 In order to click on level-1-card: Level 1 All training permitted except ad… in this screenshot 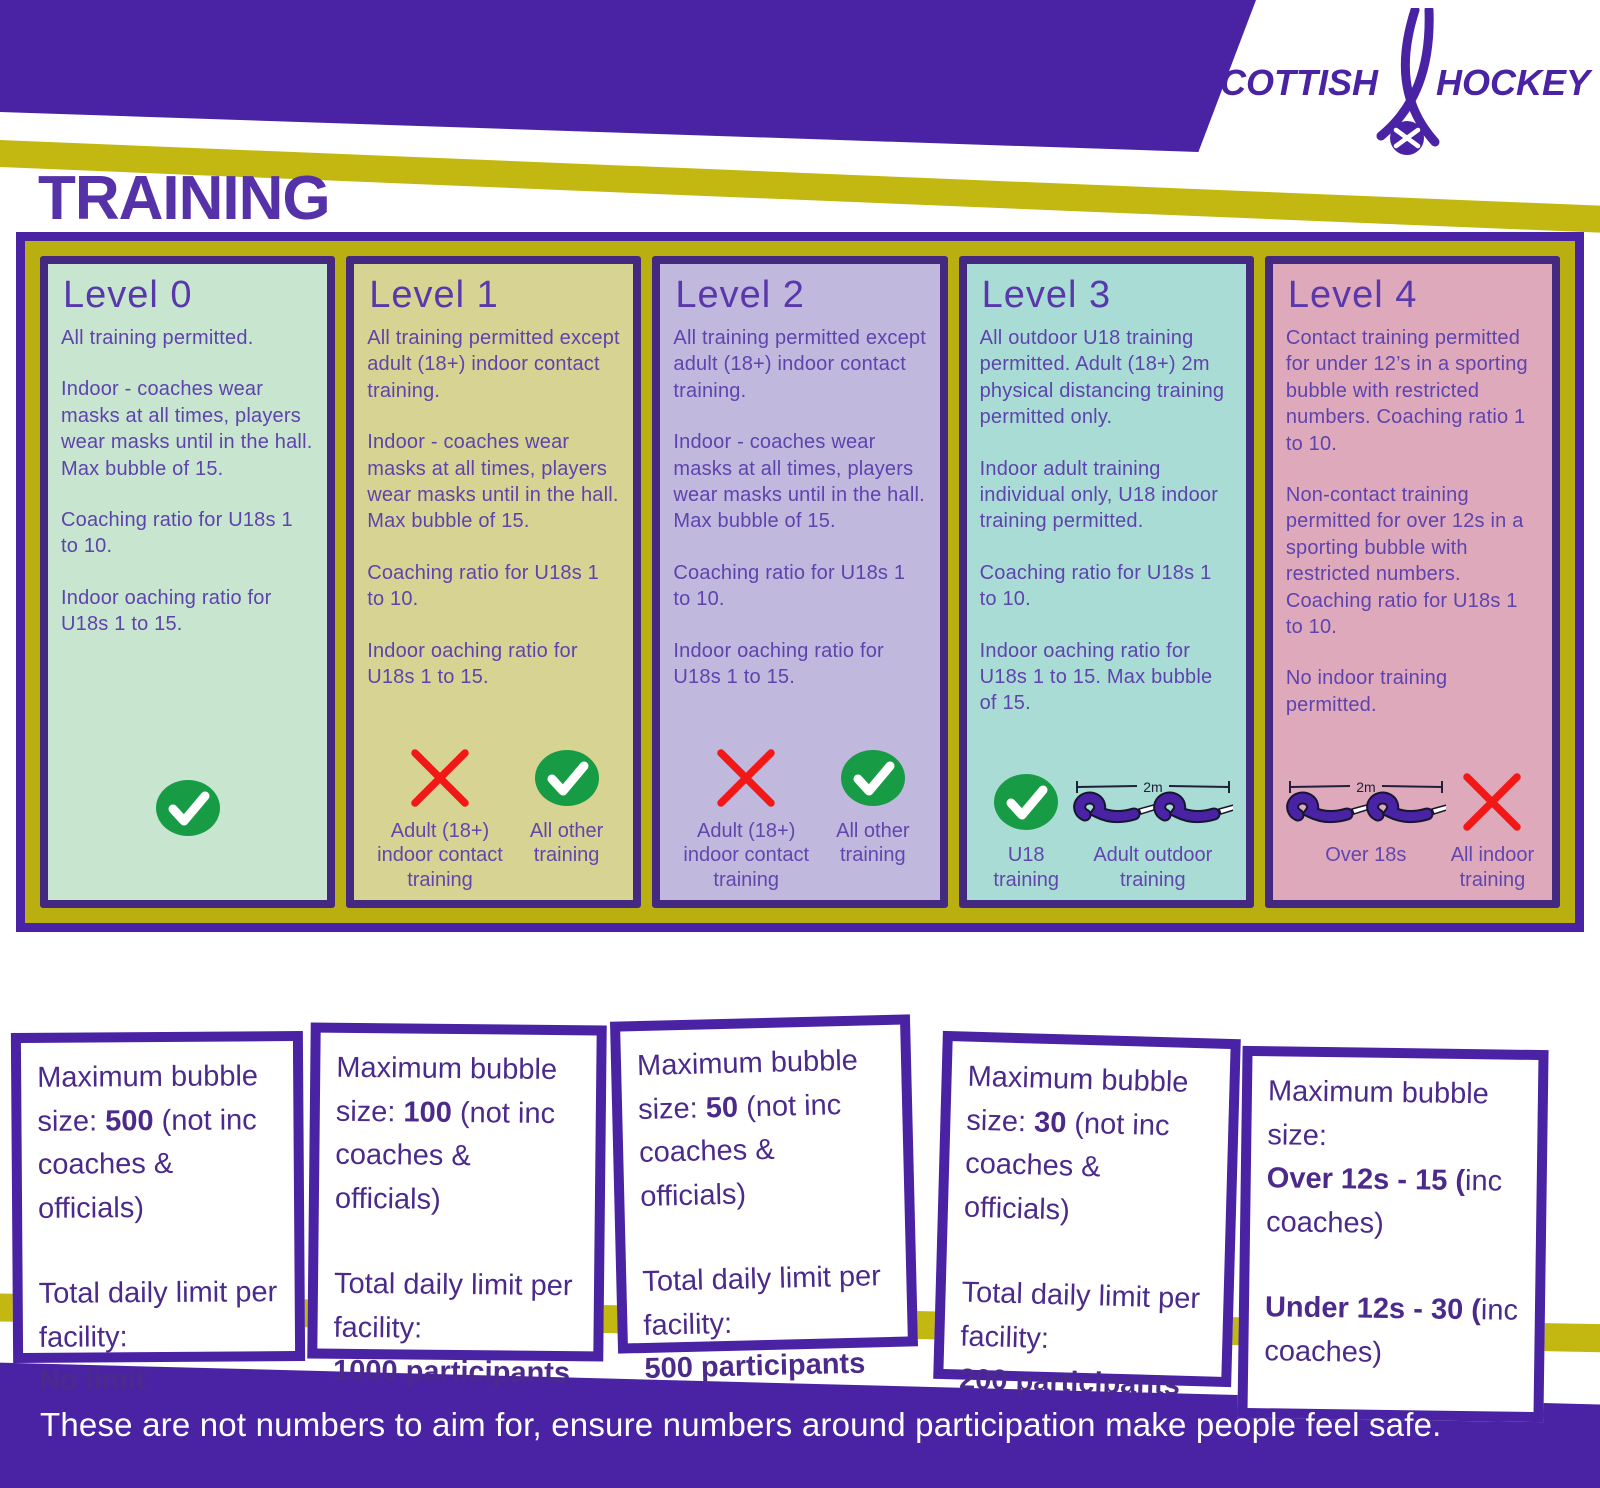, I will do `click(494, 582)`.